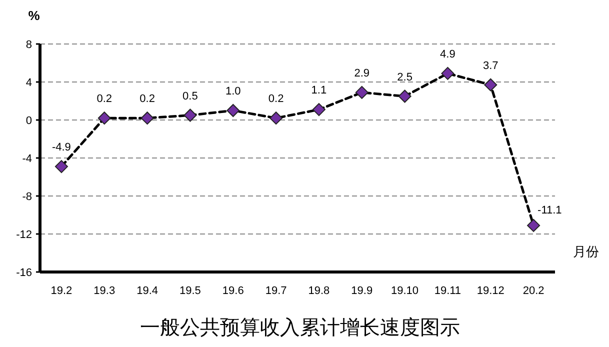 The width and height of the screenshot is (609, 347). Describe the element at coordinates (300, 328) in the screenshot. I see `text: 一般公共预算收入累计增长速度图示` at that location.